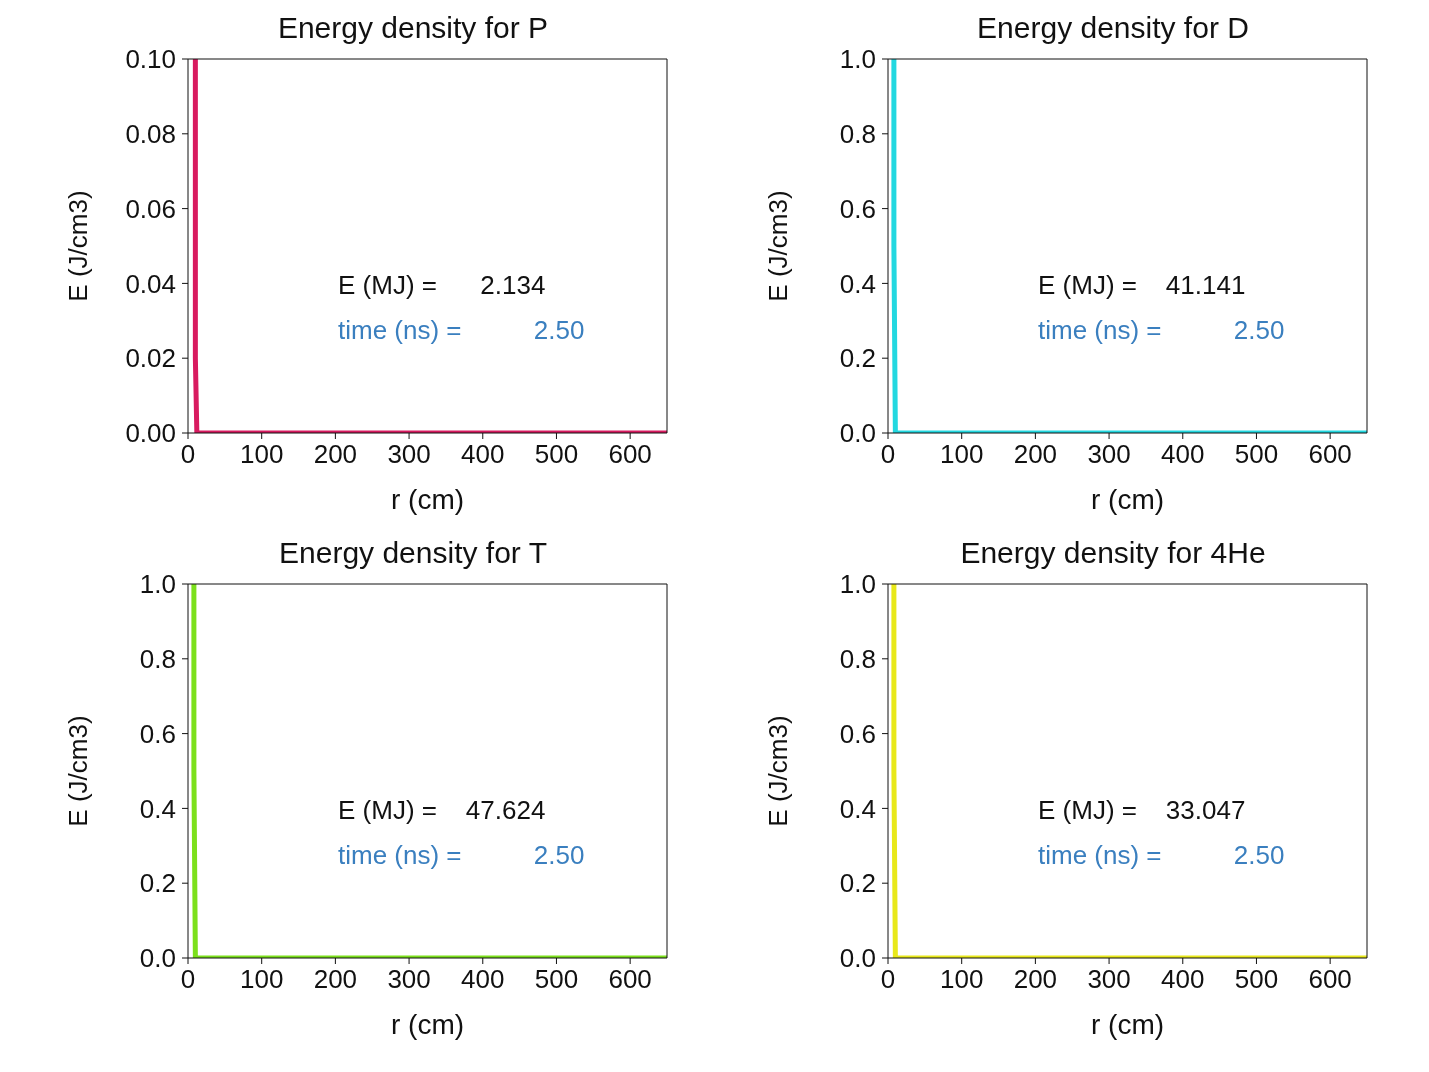 The image size is (1429, 1072). Describe the element at coordinates (150, 283) in the screenshot. I see `y-tick-label: 0.04` at that location.